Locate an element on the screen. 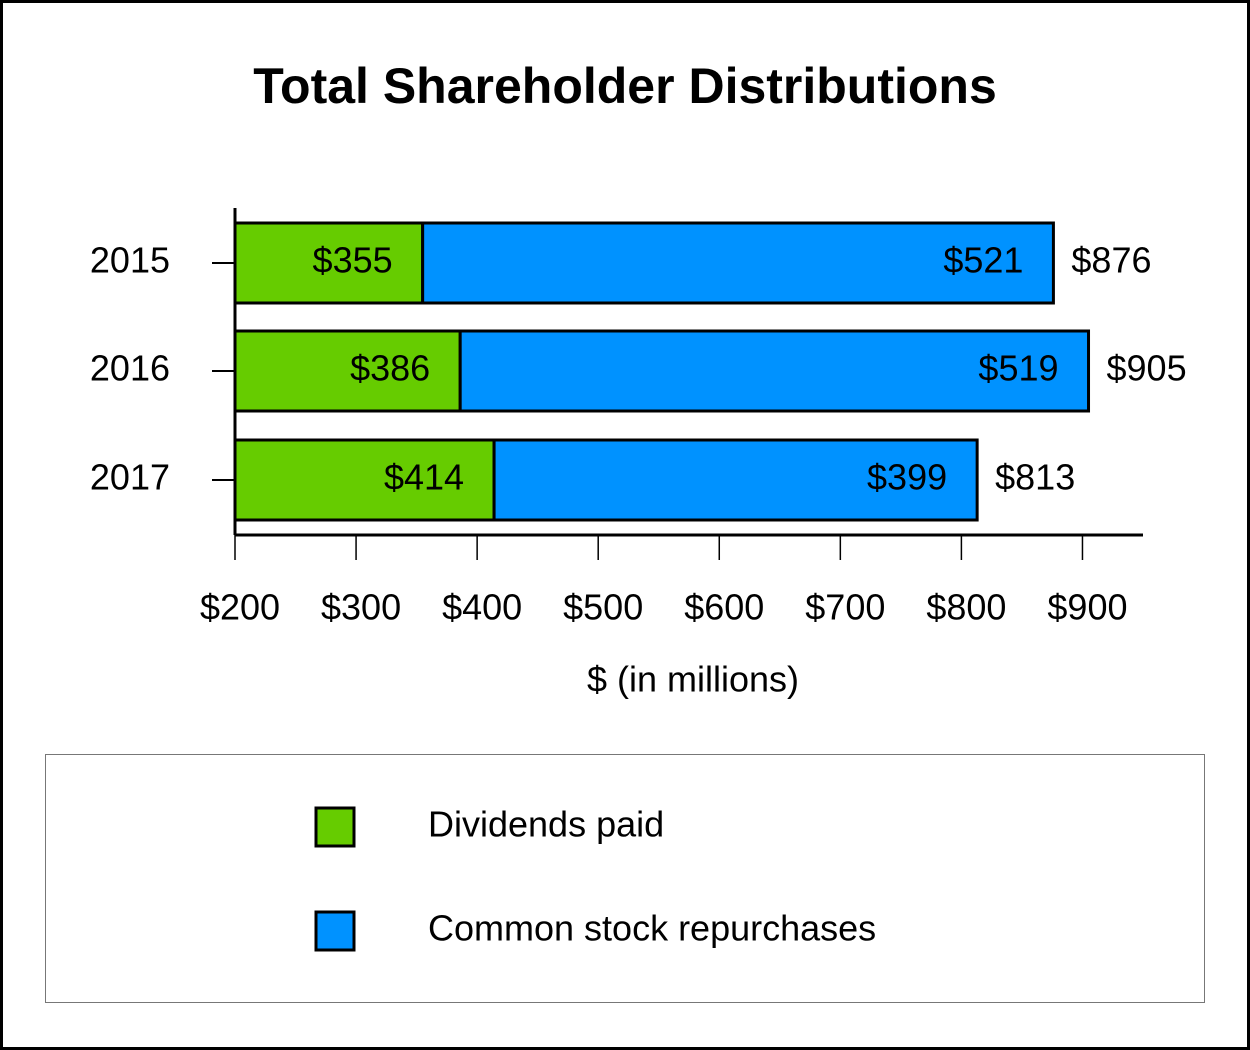  legend-label: Dividends paid is located at coordinates (546, 824).